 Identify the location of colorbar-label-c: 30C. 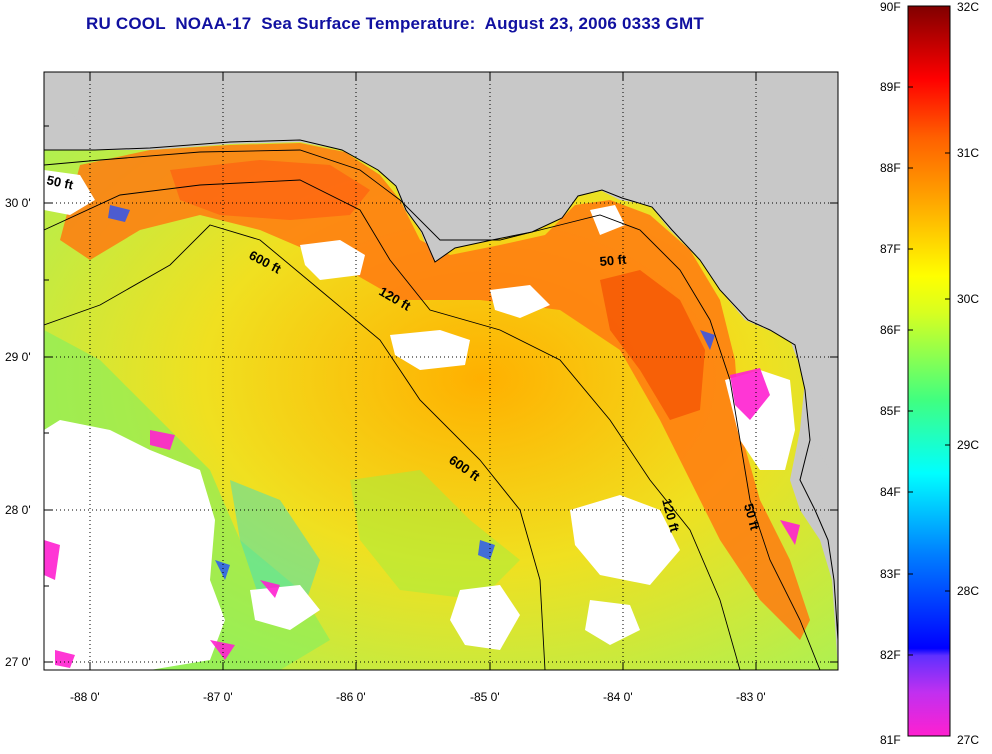
(968, 299).